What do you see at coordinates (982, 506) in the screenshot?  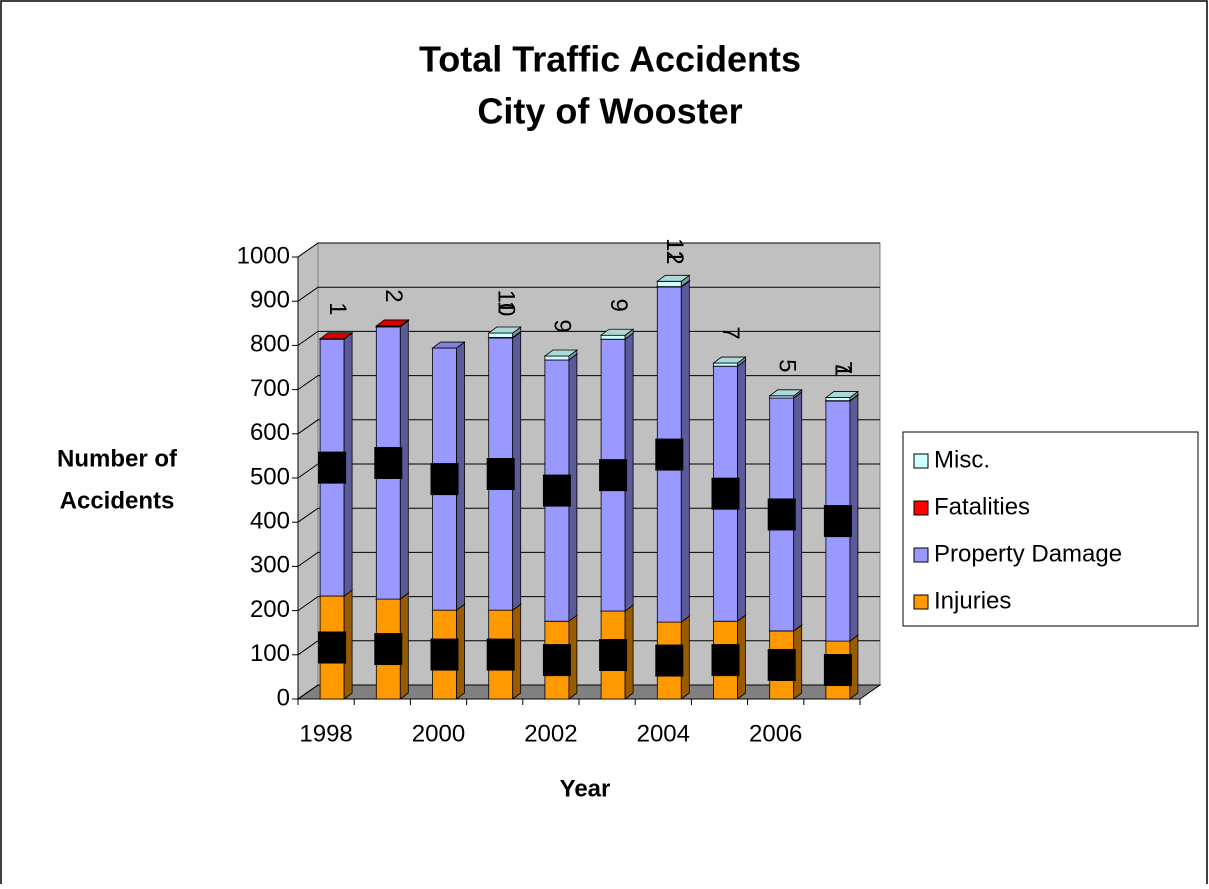 I see `legend-label: Fatalities` at bounding box center [982, 506].